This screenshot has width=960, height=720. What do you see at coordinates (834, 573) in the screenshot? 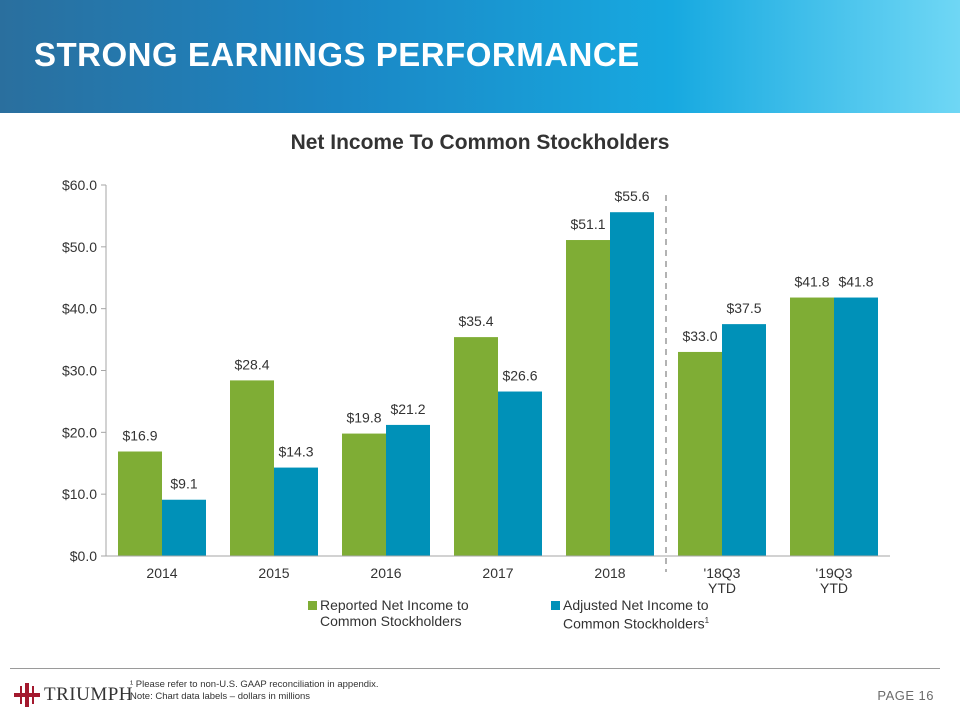
I see `x-tick-label-line: '19Q3` at bounding box center [834, 573].